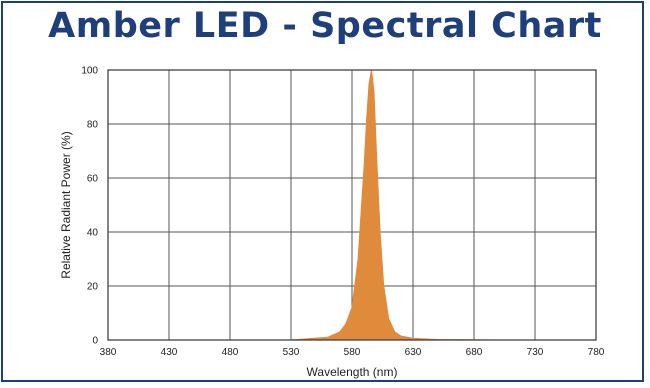 Image resolution: width=650 pixels, height=388 pixels. What do you see at coordinates (413, 352) in the screenshot?
I see `x-tick-label: 630` at bounding box center [413, 352].